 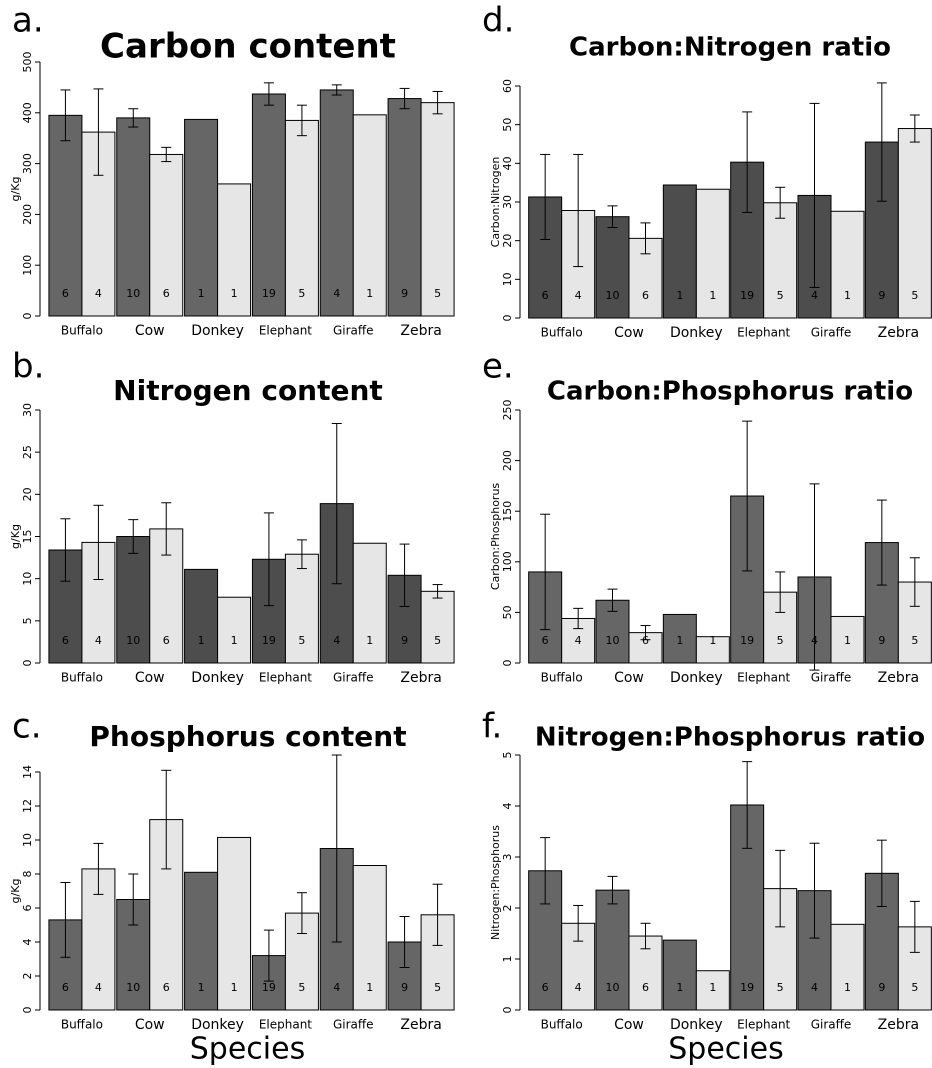 I want to click on y-tick-label: 4, so click(x=507, y=806).